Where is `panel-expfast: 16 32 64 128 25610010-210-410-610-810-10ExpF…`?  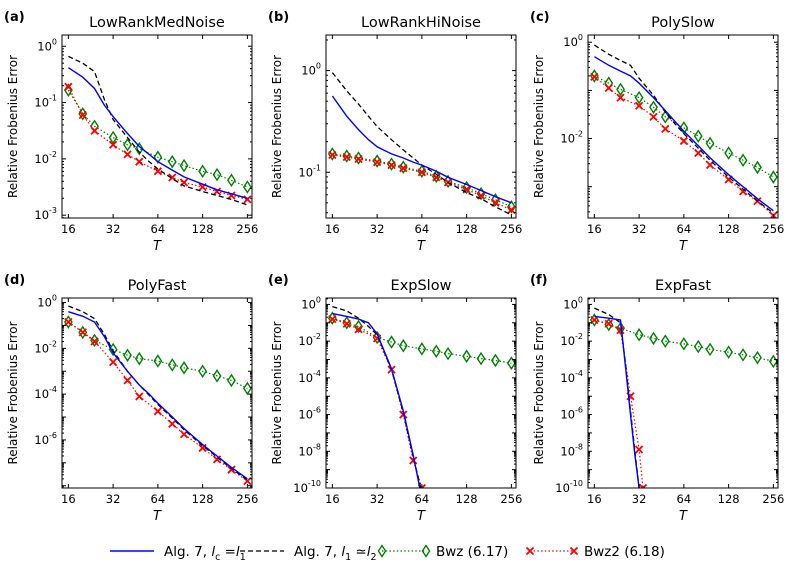 panel-expfast: 16 32 64 128 25610010-210-410-610-810-10ExpF… is located at coordinates (657, 398).